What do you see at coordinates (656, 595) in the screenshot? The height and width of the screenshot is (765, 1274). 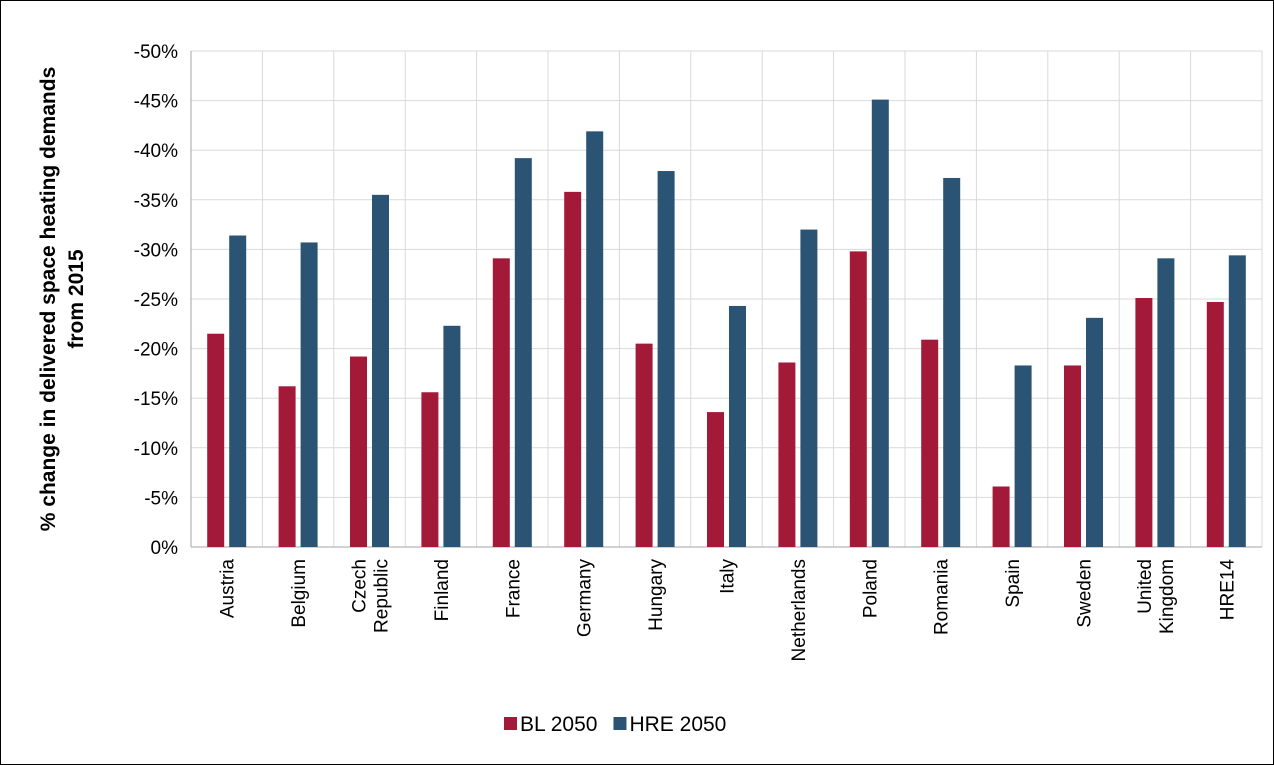 I see `x-tick-label: Hungary` at bounding box center [656, 595].